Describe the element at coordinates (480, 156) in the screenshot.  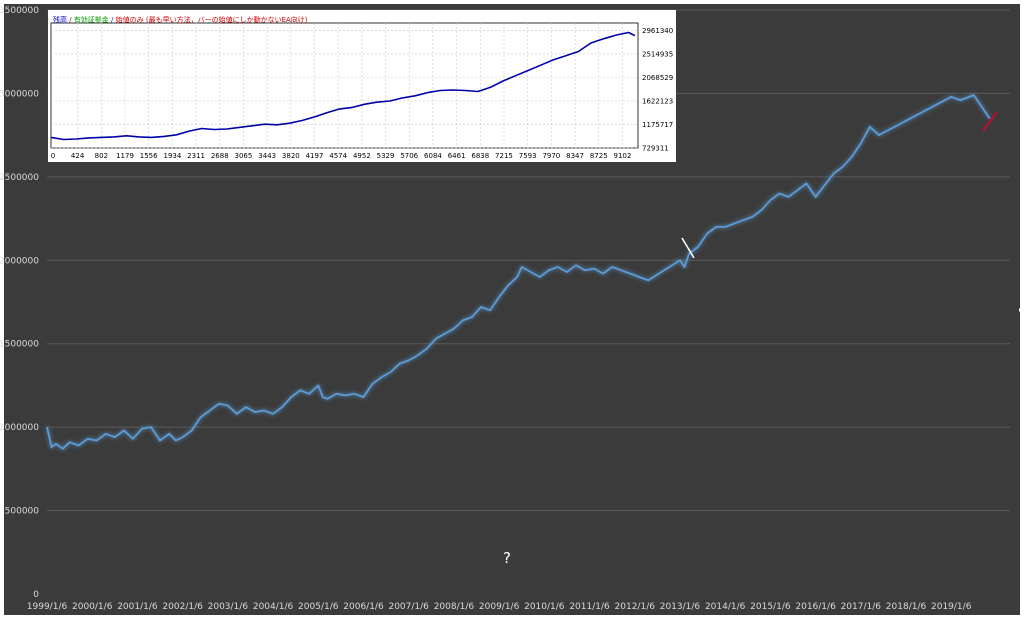
I see `inset-x-tick-label: 6838` at that location.